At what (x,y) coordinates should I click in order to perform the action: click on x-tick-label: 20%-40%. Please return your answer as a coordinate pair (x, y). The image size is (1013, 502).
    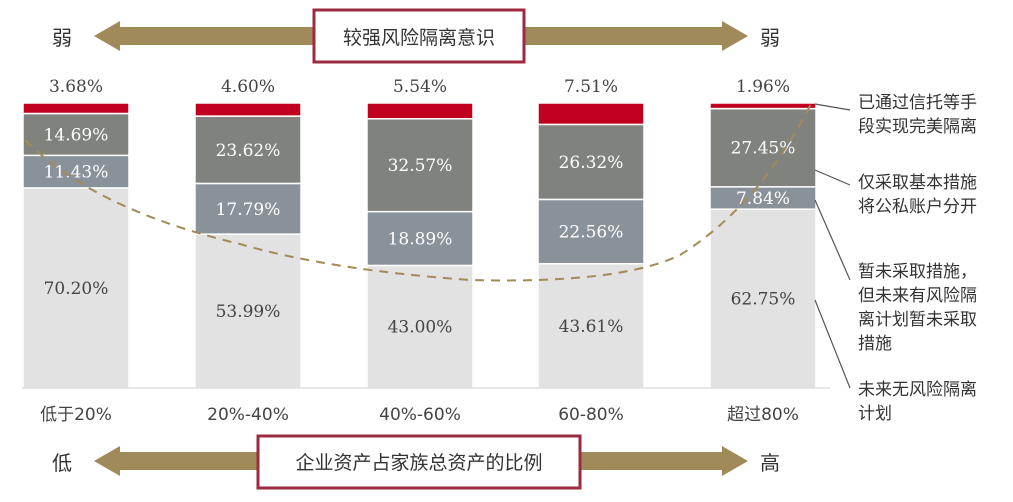
    Looking at the image, I should click on (248, 415).